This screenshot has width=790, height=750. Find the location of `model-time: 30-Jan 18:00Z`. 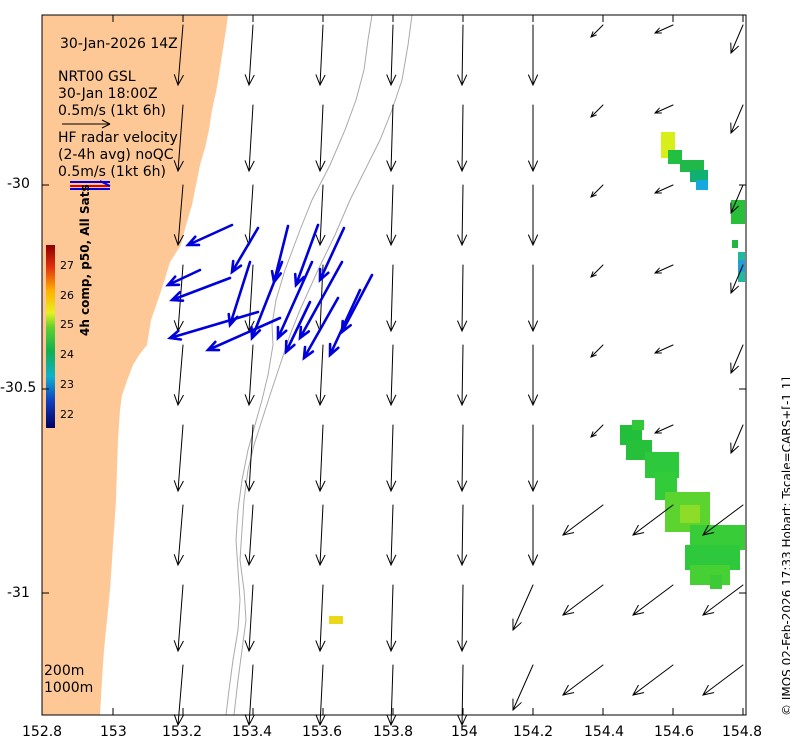

model-time: 30-Jan 18:00Z is located at coordinates (108, 94).